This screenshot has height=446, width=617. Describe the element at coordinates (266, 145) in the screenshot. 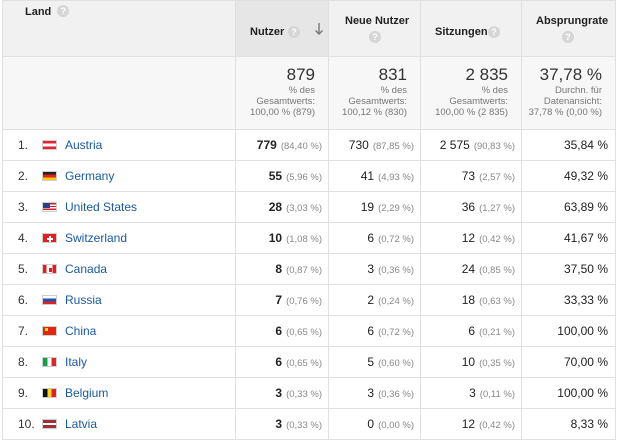

I see `nutzer-value: 779` at that location.